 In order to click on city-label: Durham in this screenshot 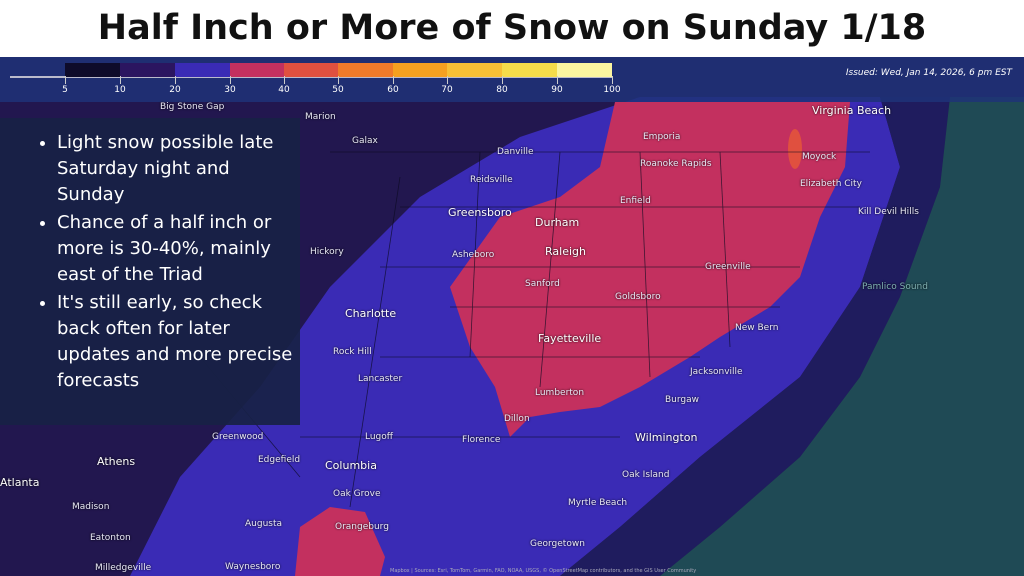, I will do `click(557, 222)`.